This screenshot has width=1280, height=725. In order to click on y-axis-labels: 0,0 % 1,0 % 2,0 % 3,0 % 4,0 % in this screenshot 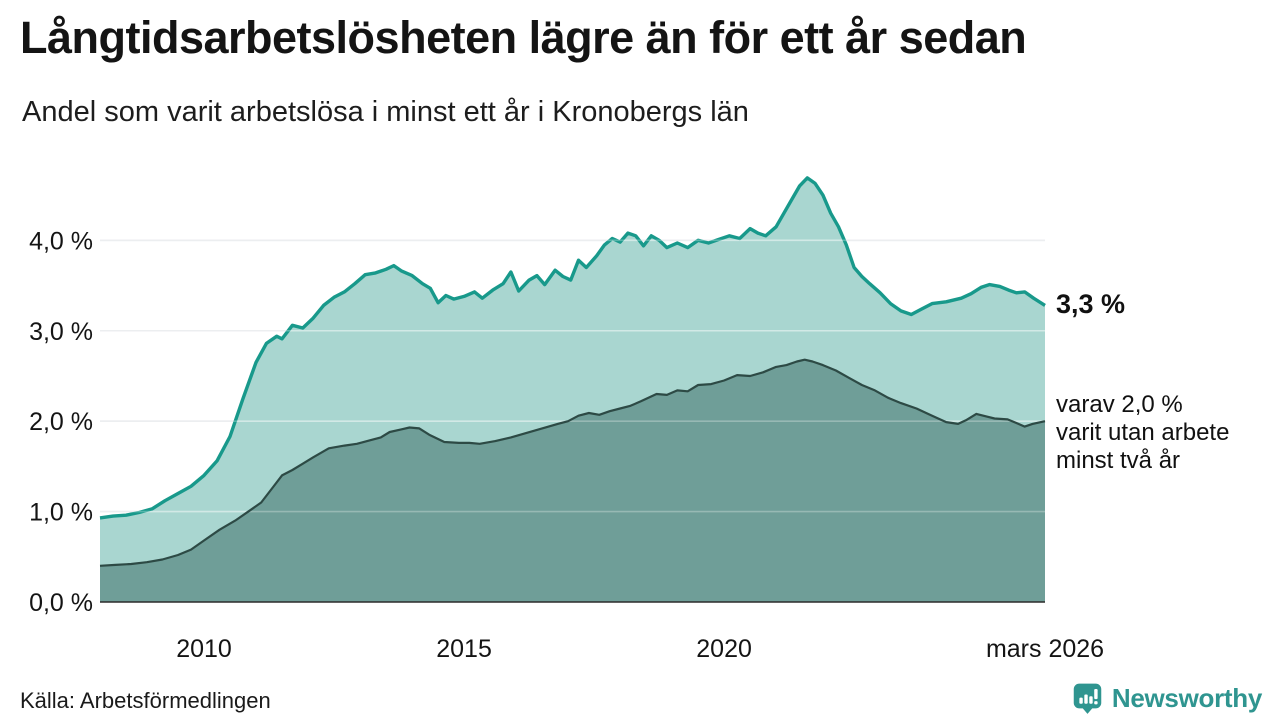, I will do `click(61, 422)`.